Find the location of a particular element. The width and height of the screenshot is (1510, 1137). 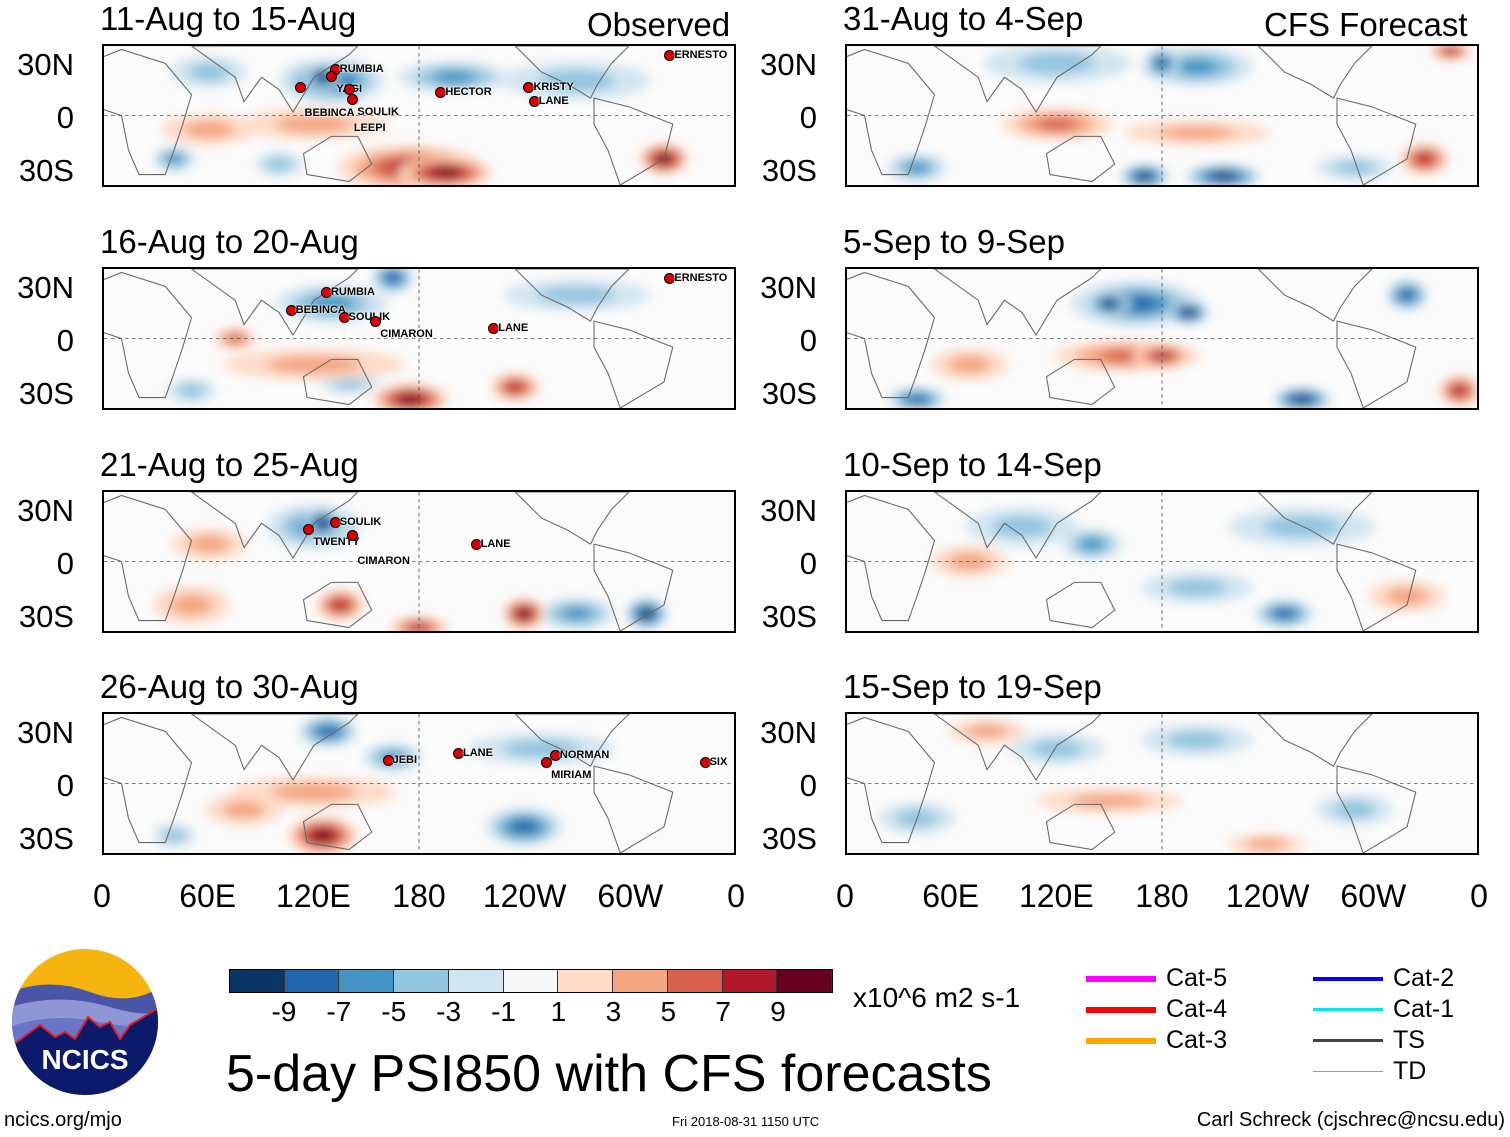

storm-label: BEBINCA is located at coordinates (329, 112).